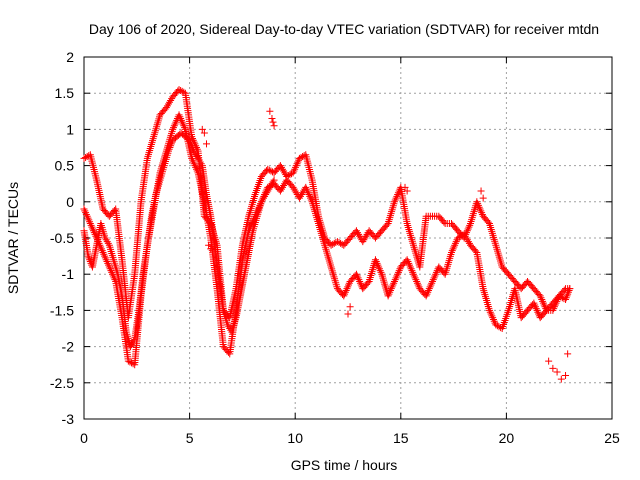 Image resolution: width=640 pixels, height=480 pixels. Describe the element at coordinates (344, 465) in the screenshot. I see `x-axis-label: GPS time / hours` at that location.